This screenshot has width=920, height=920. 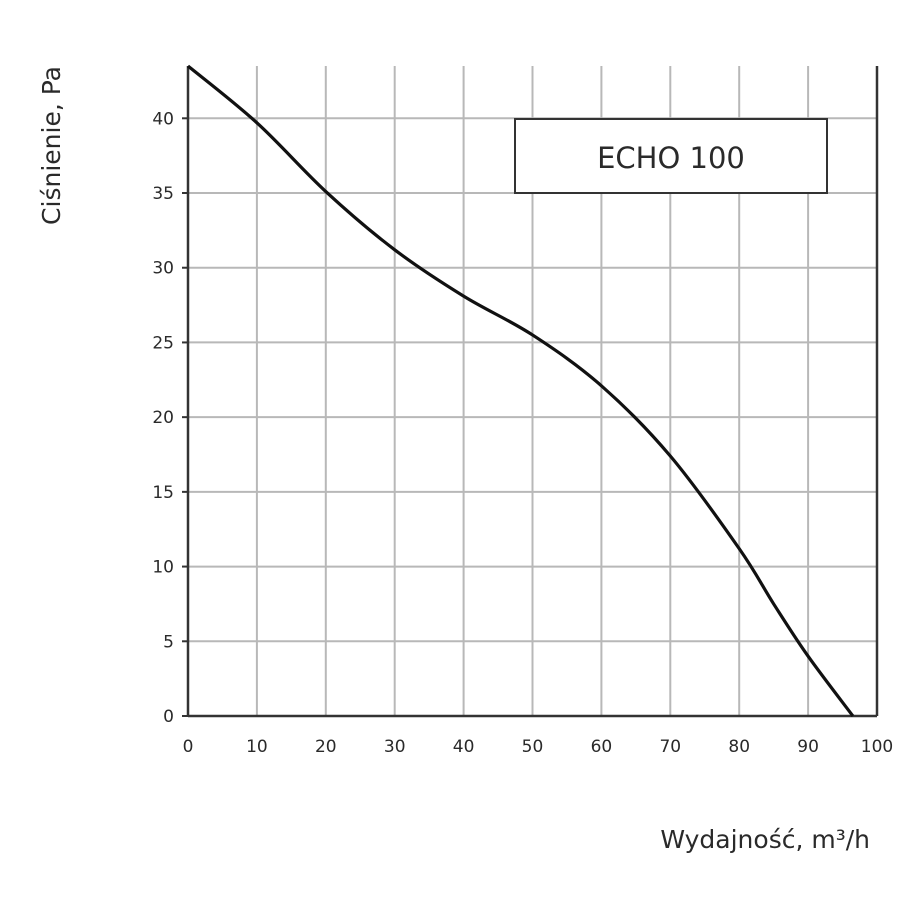 I want to click on y-tick-label: 30, so click(x=163, y=269).